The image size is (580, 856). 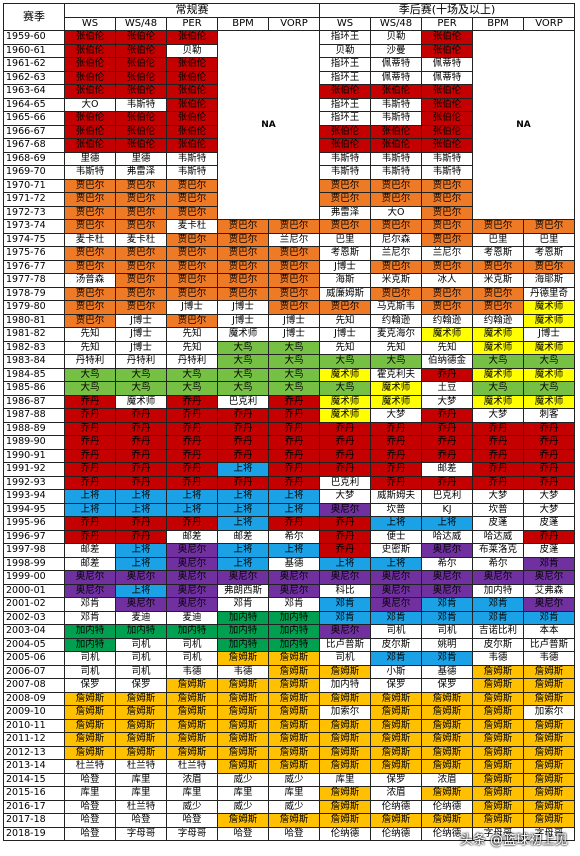 I want to click on table-row: 1981-82 先知 J博士 先知 魔术师 J博士 J博士 麦克海尔 魔术师 魔术师 J博士, so click(x=289, y=334).